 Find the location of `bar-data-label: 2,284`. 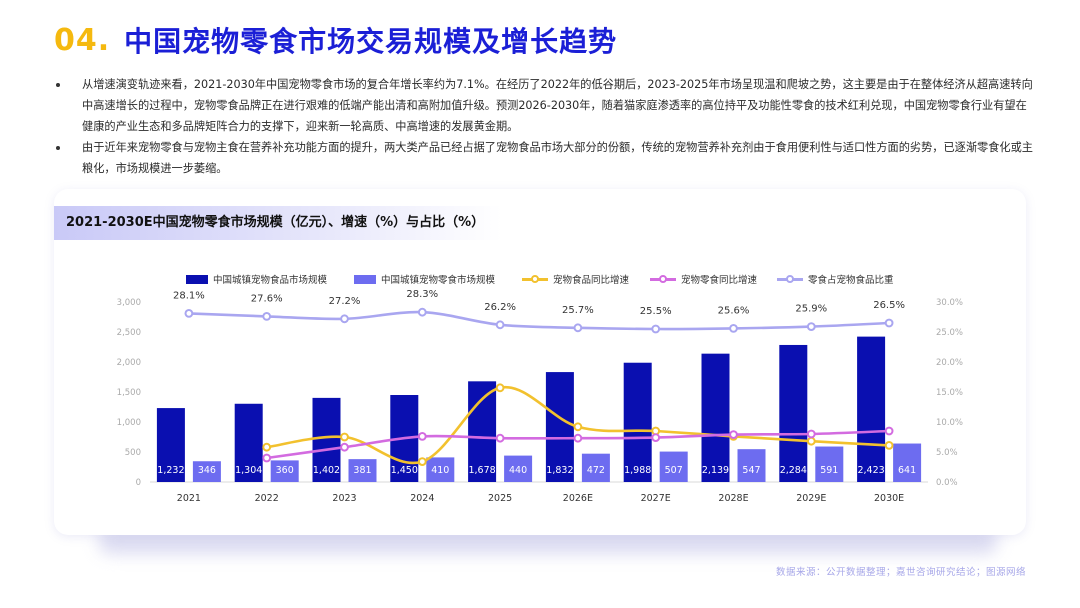

bar-data-label: 2,284 is located at coordinates (793, 470).